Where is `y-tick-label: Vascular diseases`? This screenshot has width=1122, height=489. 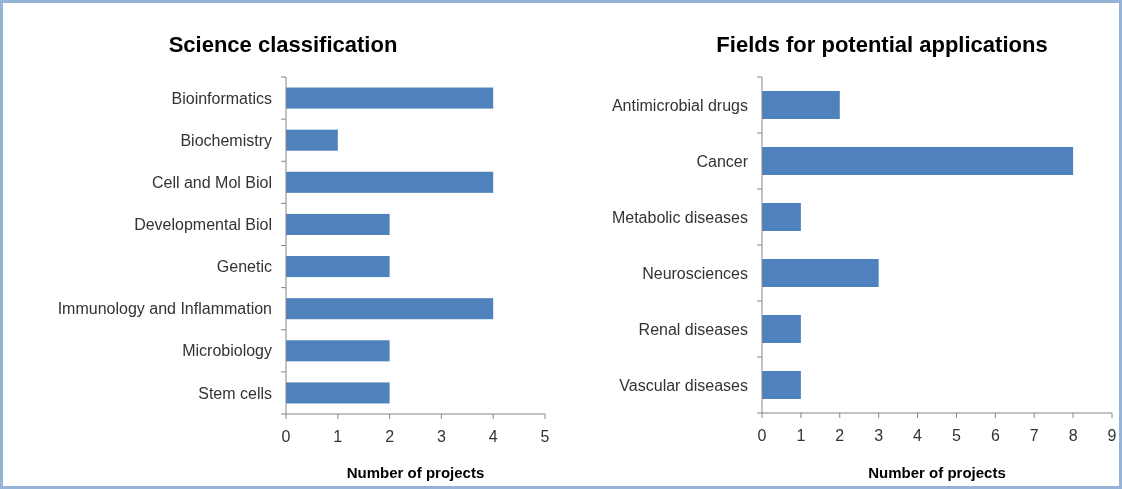 y-tick-label: Vascular diseases is located at coordinates (683, 385).